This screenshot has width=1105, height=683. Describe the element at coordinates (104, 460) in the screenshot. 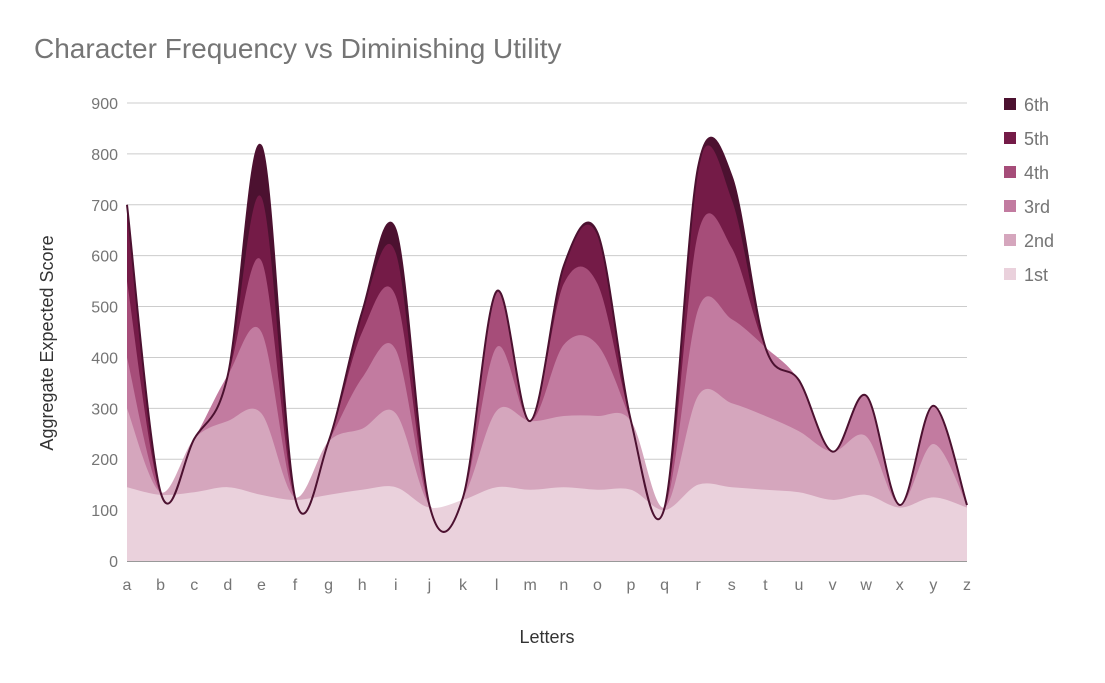

I see `y-tick-label: 200` at that location.